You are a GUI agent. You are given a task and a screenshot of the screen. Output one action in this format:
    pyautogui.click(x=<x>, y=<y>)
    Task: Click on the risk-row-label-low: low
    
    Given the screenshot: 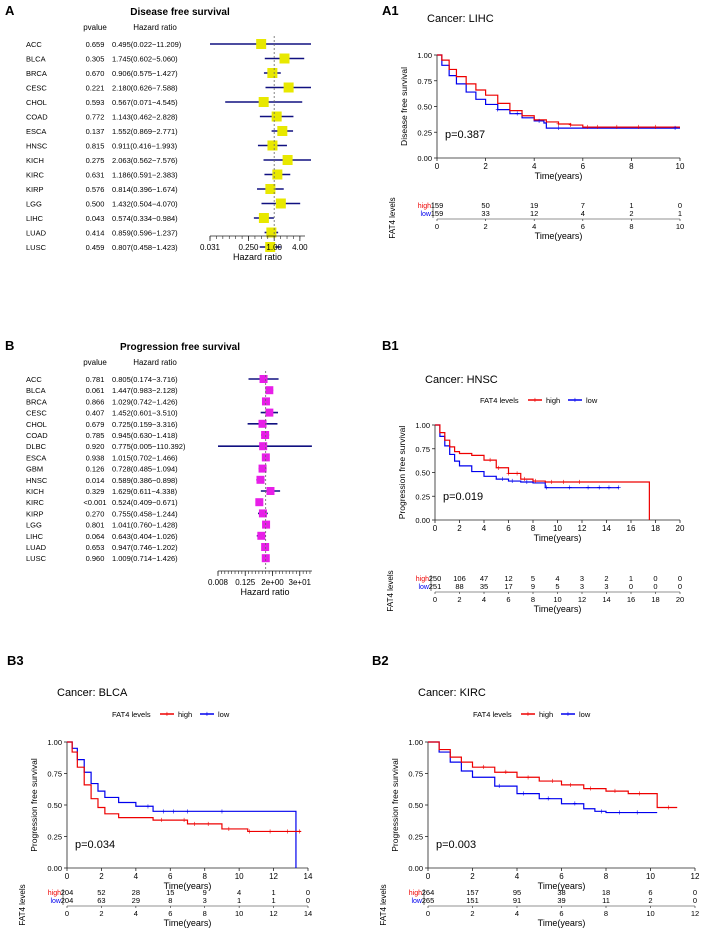 What is the action you would take?
    pyautogui.click(x=55, y=901)
    